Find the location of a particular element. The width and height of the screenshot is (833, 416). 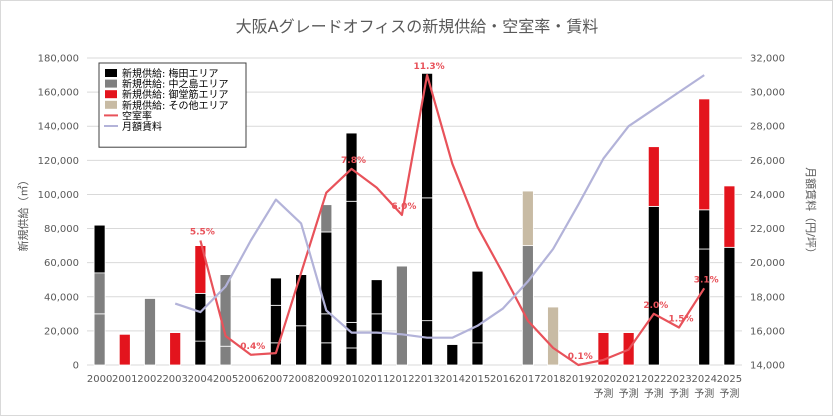

legend-label: 空室率 is located at coordinates (137, 115).